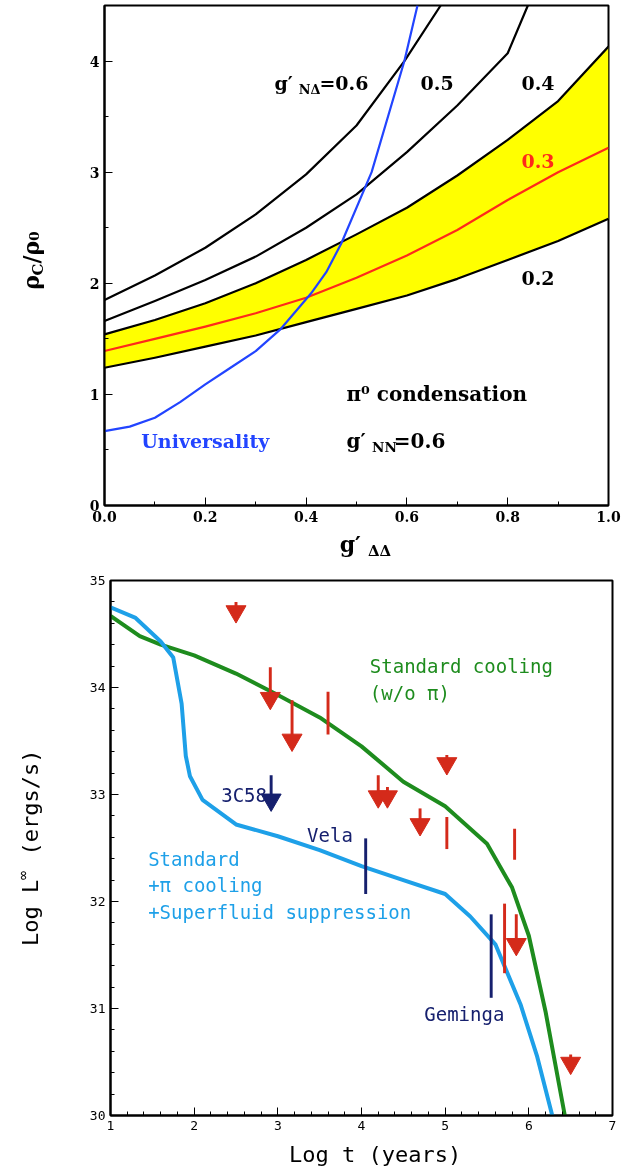 The width and height of the screenshot is (631, 1171). What do you see at coordinates (28, 848) in the screenshot?
I see `y-axis-title: Log L∞ (ergs/s)` at bounding box center [28, 848].